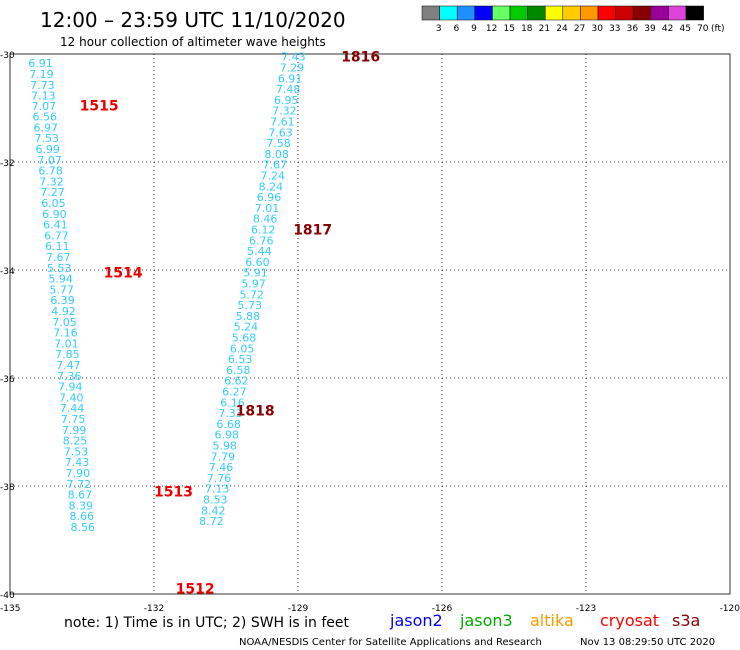 The width and height of the screenshot is (740, 650). Describe the element at coordinates (70, 387) in the screenshot. I see `wave-height-point: 7.94` at that location.